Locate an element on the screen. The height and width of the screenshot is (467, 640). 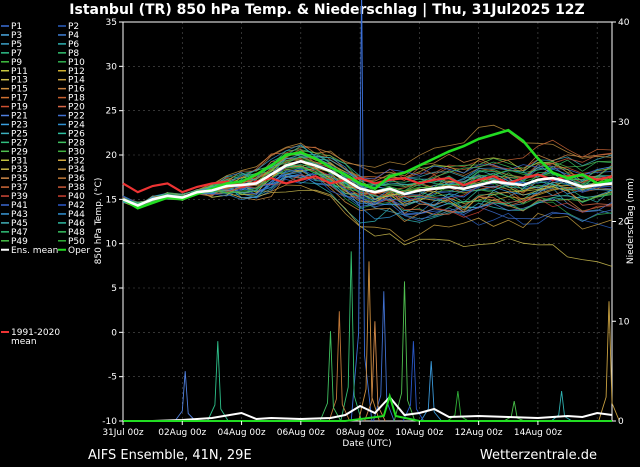
legend-label-p23: P23 is located at coordinates (19, 125).